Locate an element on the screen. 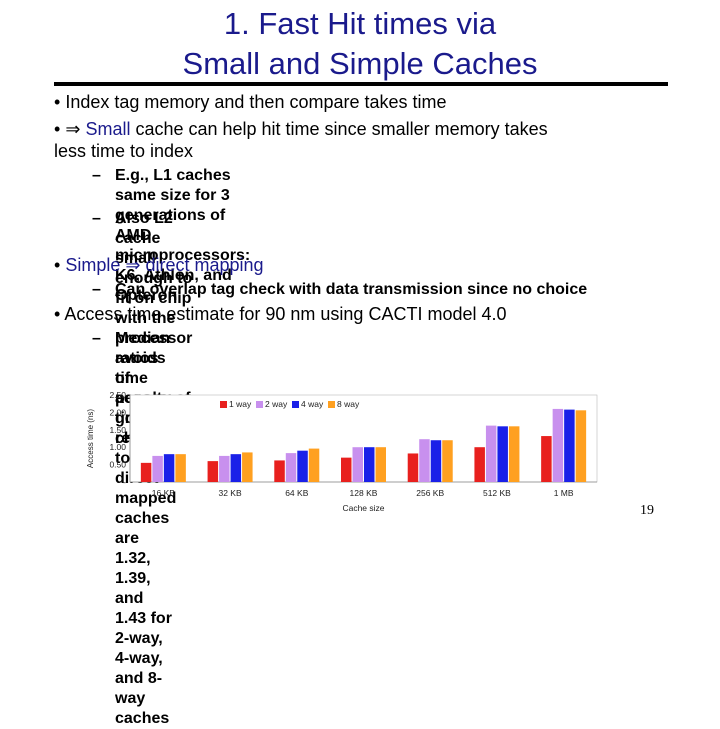 This screenshot has height=729, width=720. bar-2-way-16kb is located at coordinates (157, 468).